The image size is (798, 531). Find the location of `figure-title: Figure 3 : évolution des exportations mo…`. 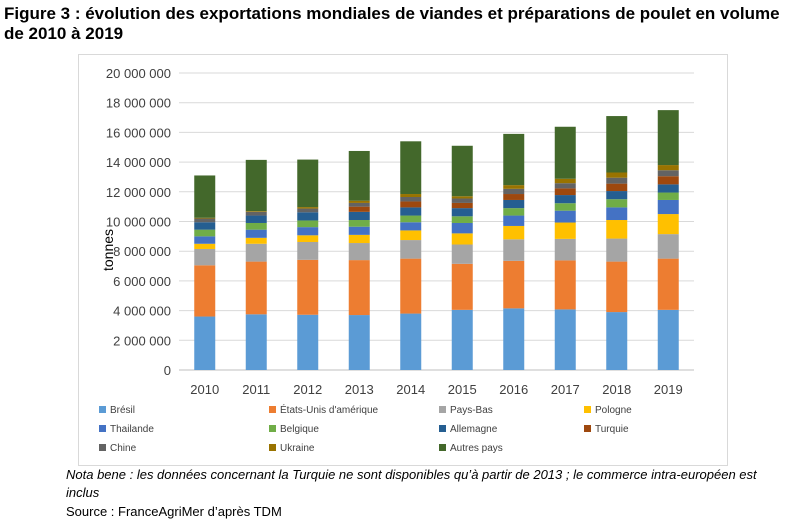

figure-title: Figure 3 : évolution des exportations mo… is located at coordinates (392, 23).